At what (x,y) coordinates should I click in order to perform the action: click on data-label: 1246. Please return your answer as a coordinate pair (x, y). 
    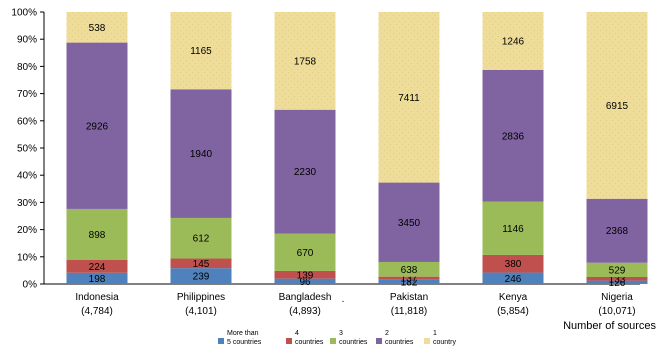
    Looking at the image, I should click on (513, 41).